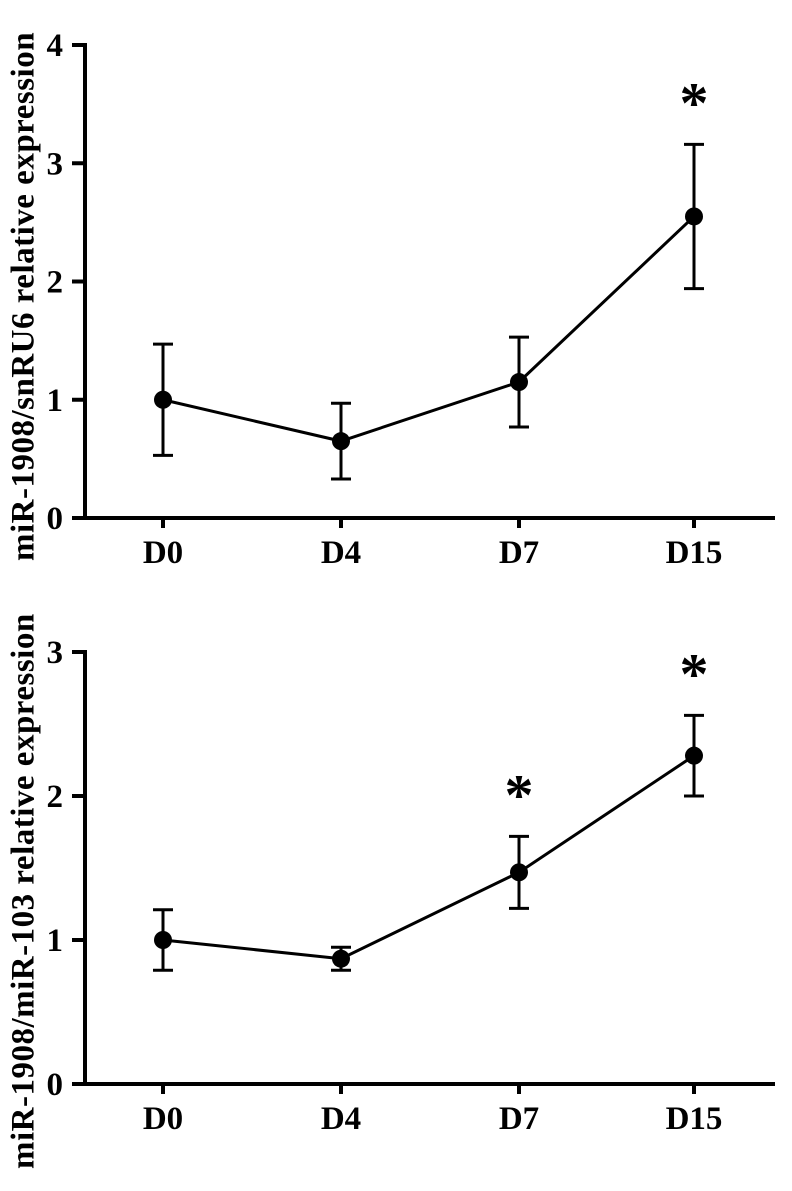 This screenshot has width=792, height=1191. What do you see at coordinates (23, 296) in the screenshot?
I see `y-axis-label-top: miR-1908/snRU6 relative expression` at bounding box center [23, 296].